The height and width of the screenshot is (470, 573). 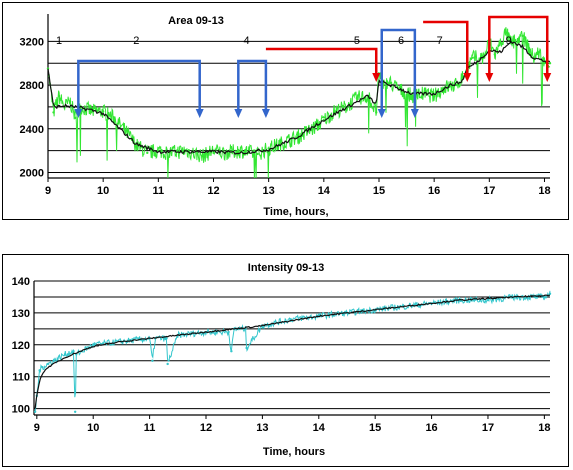 What do you see at coordinates (32, 86) in the screenshot?
I see `y-tick-label: 2800` at bounding box center [32, 86].